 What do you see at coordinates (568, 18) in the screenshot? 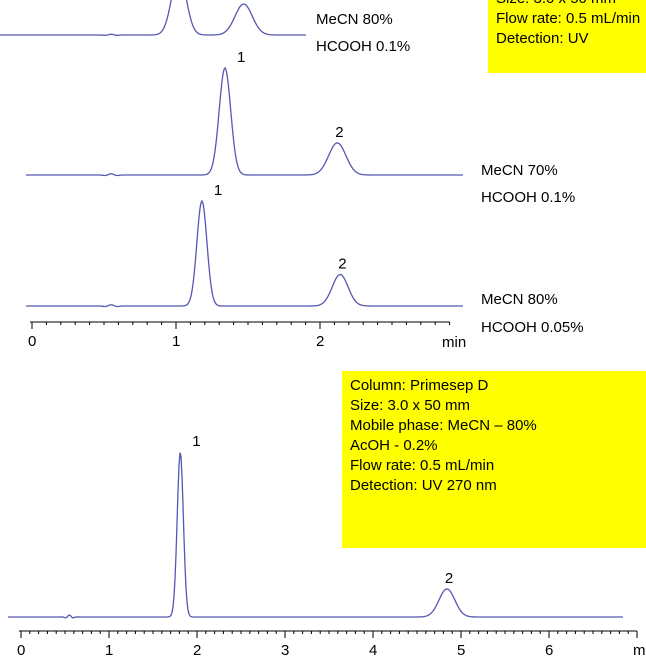
I see `upper-box-line-flow: Flow rate: 0.5 mL/min` at bounding box center [568, 18].